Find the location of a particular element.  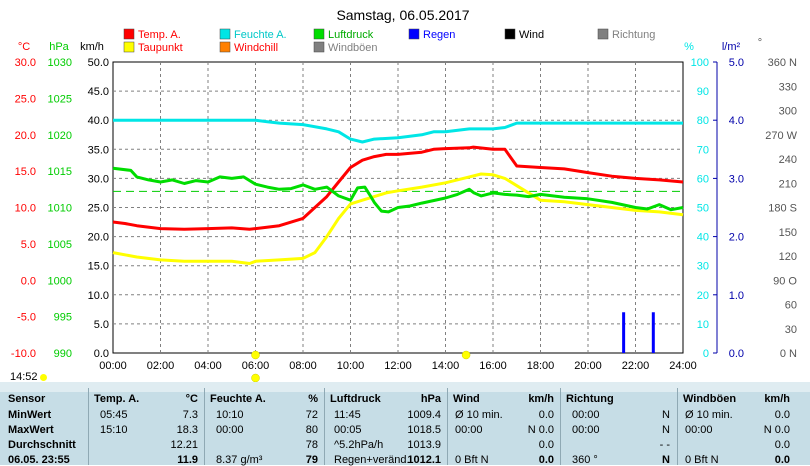

rain-axis-tick: 0.0 is located at coordinates (736, 354).